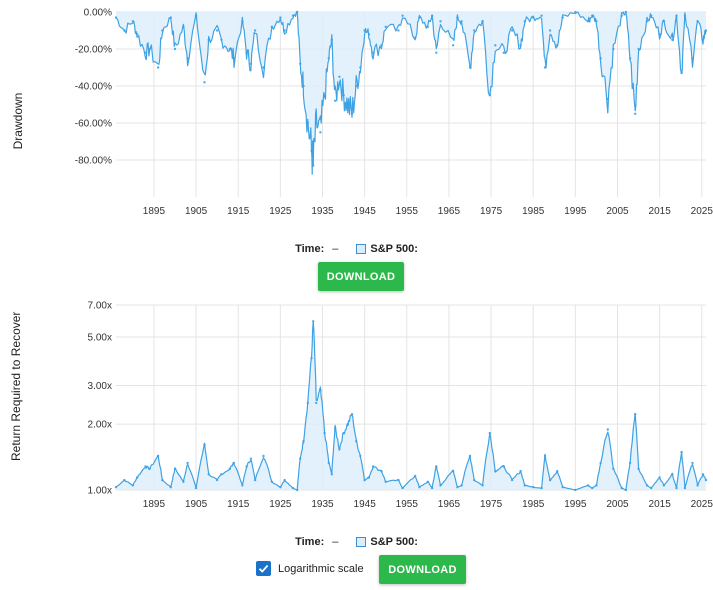 This screenshot has height=590, width=713. Describe the element at coordinates (361, 249) in the screenshot. I see `drawdown-legend-swatch` at that location.